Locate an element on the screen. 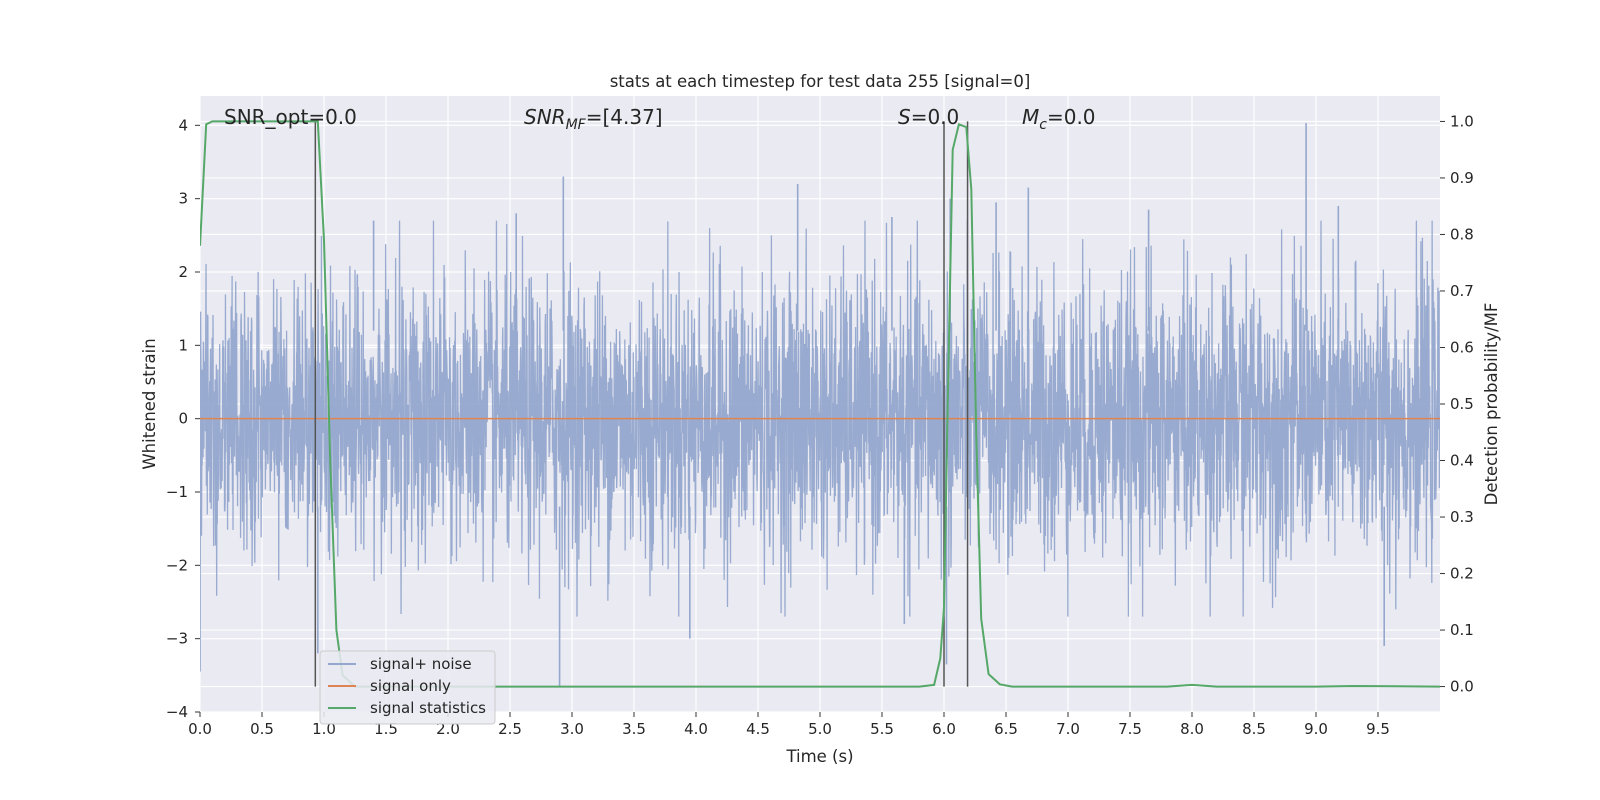  y2-tick-label: 0.6 is located at coordinates (1462, 347).